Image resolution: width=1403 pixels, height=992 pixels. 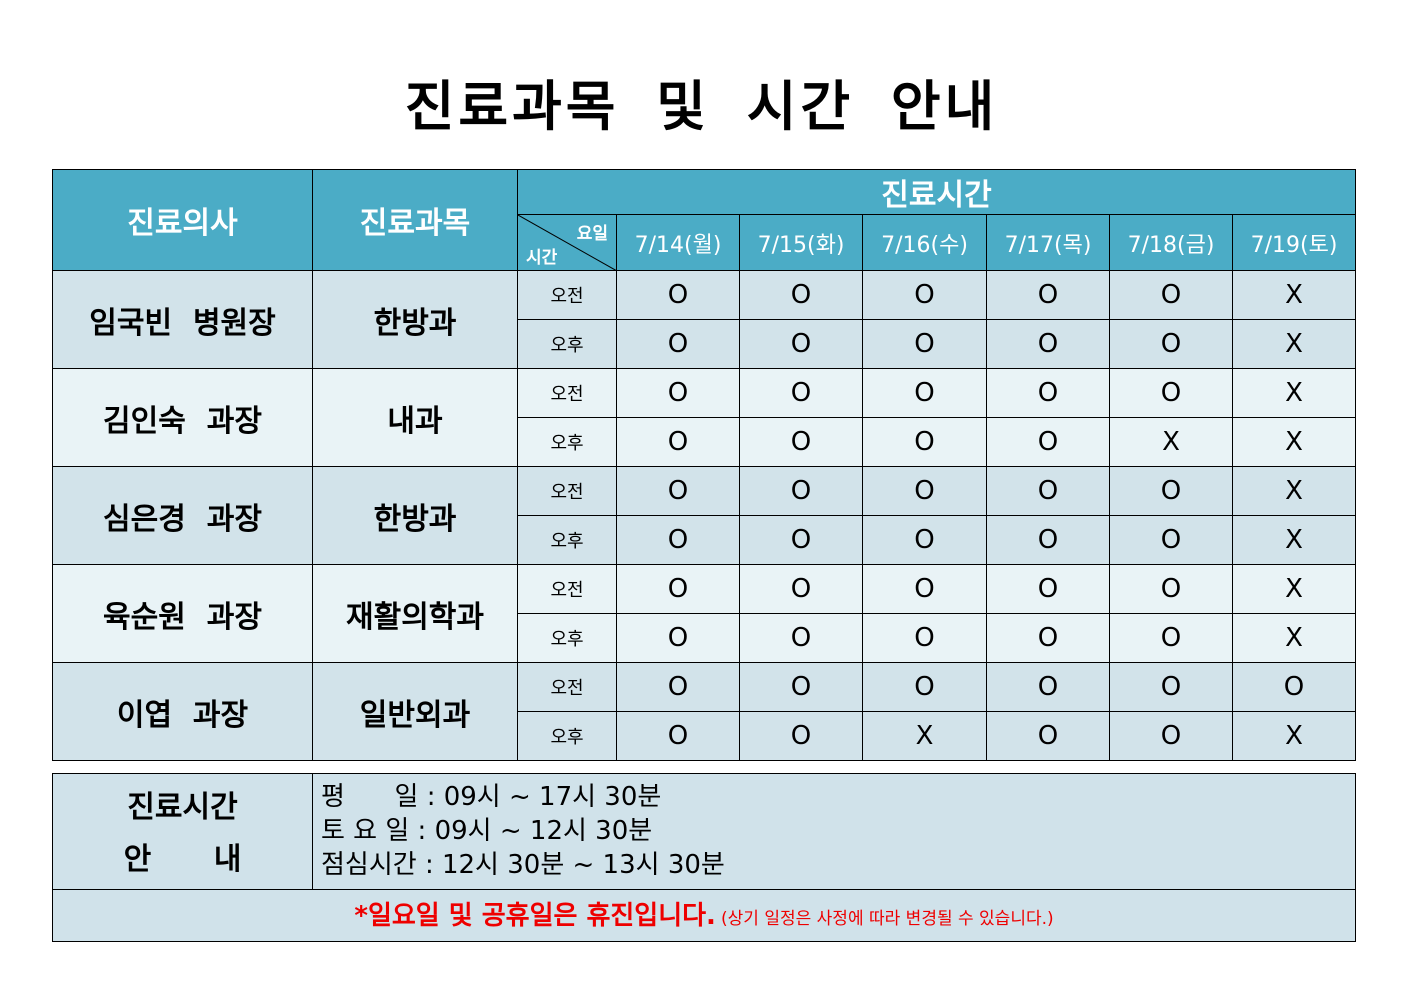 I want to click on hours-info-label: 진료시간 안 내, so click(x=183, y=831).